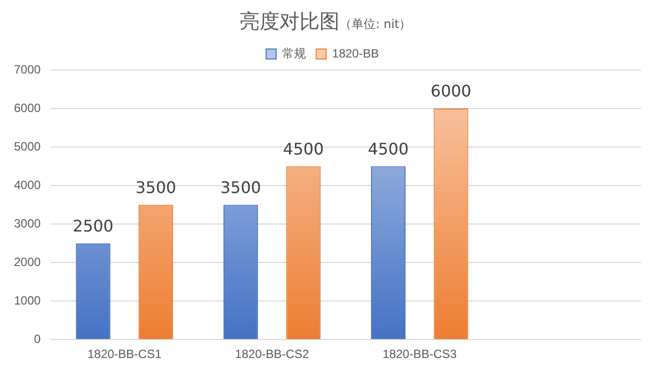  Describe the element at coordinates (28, 69) in the screenshot. I see `y-tick-label: 7000` at that location.